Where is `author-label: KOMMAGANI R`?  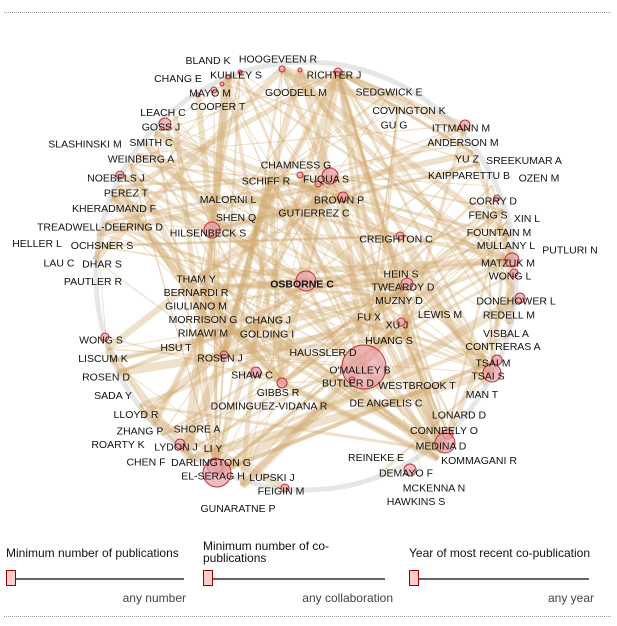
author-label: KOMMAGANI R is located at coordinates (479, 461).